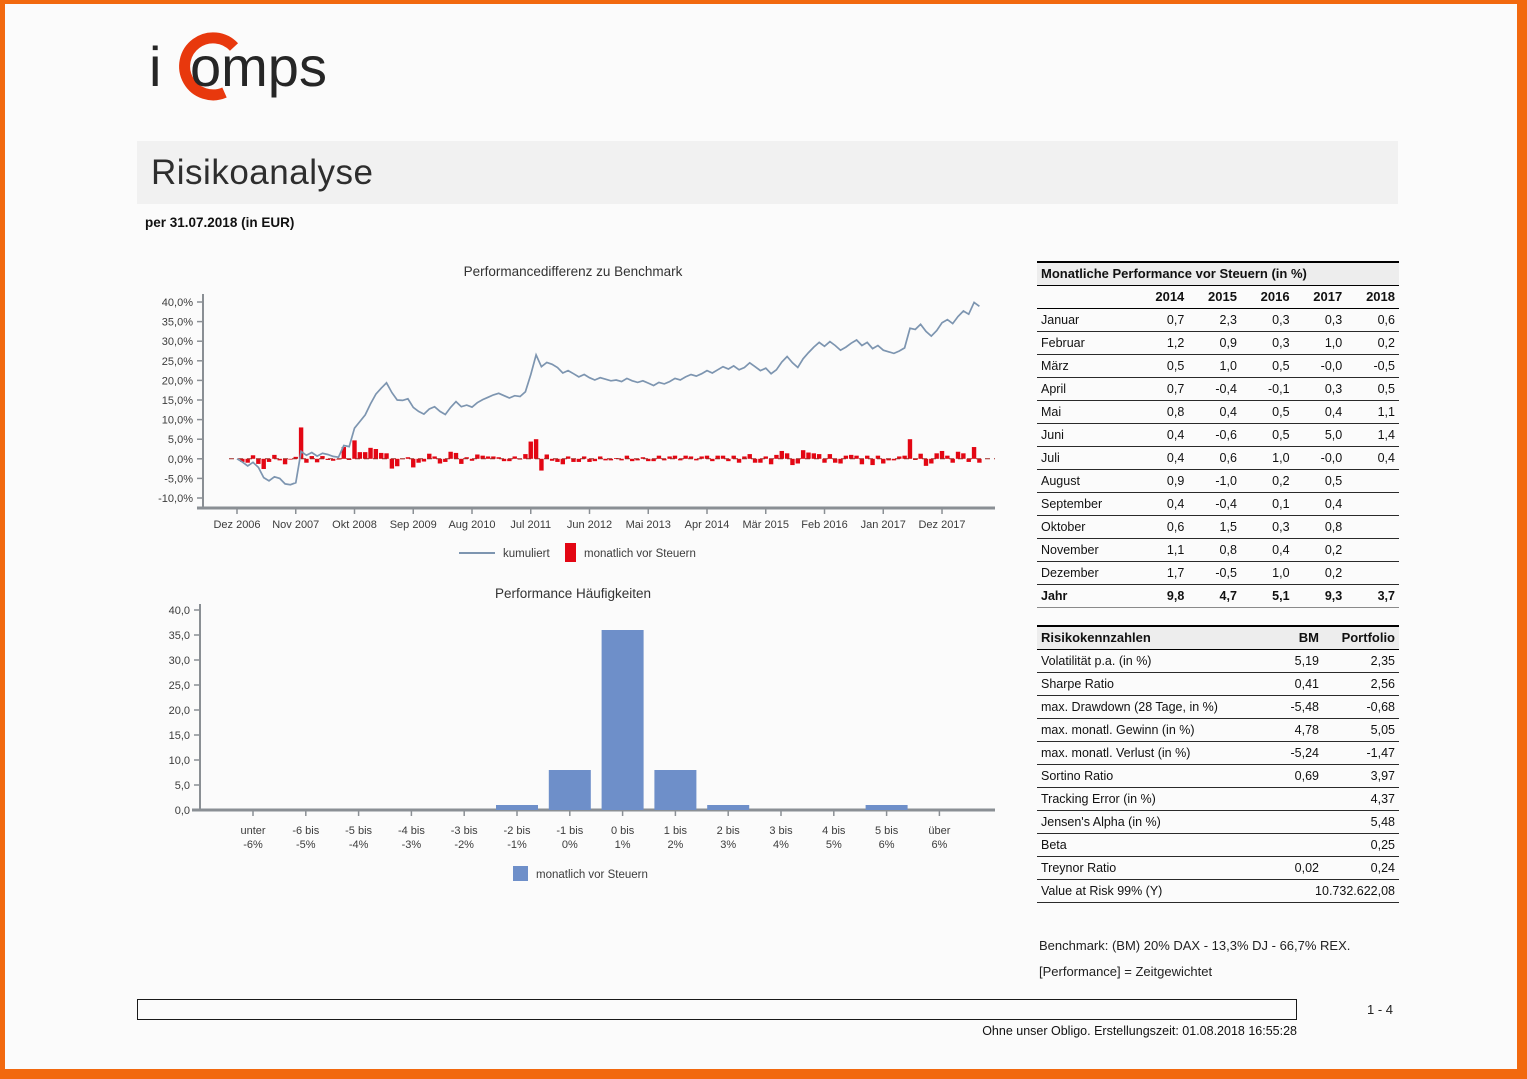 The image size is (1527, 1079). I want to click on cumulative-line, so click(608, 393).